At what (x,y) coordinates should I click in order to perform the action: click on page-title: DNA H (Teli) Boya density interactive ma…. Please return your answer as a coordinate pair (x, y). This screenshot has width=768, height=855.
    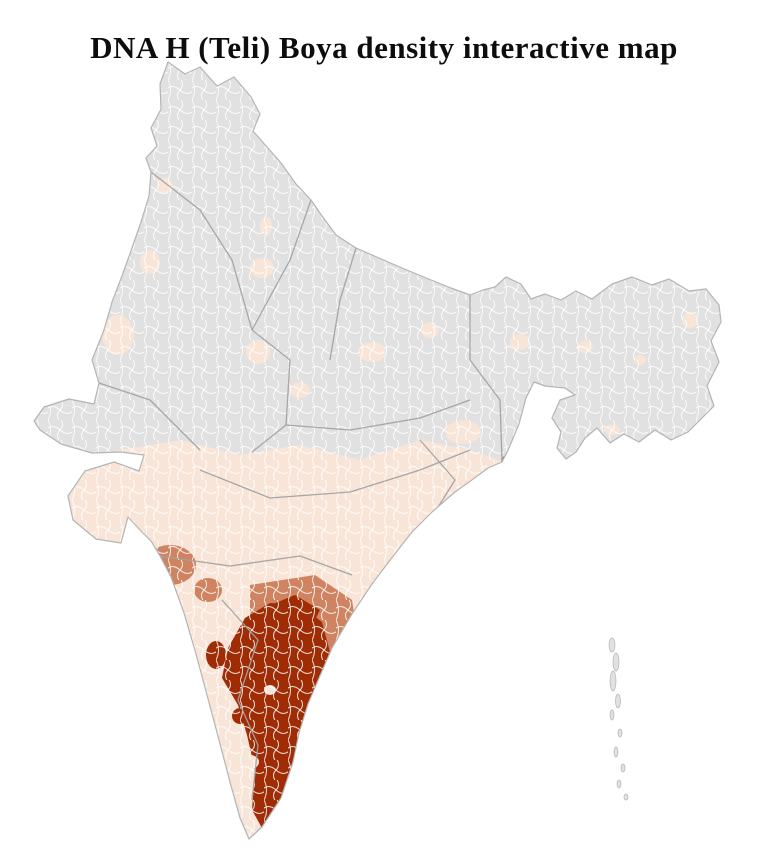
    Looking at the image, I should click on (384, 47).